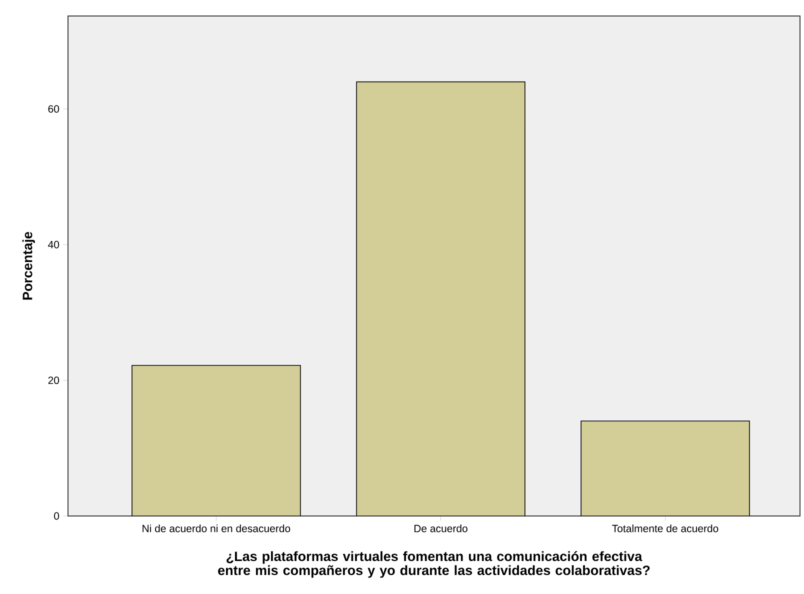 This screenshot has width=804, height=594. I want to click on y-axis-title: Porcentaje, so click(28, 266).